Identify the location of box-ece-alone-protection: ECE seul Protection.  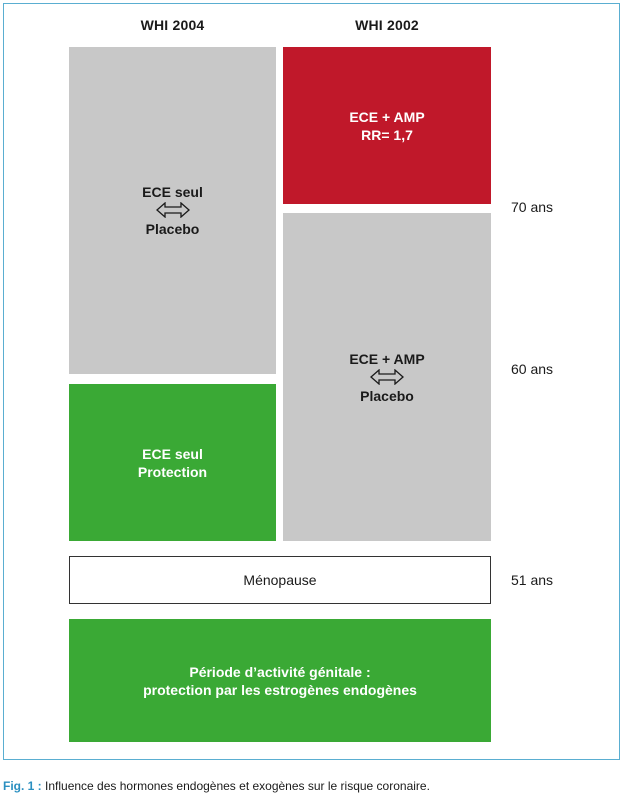
(172, 462).